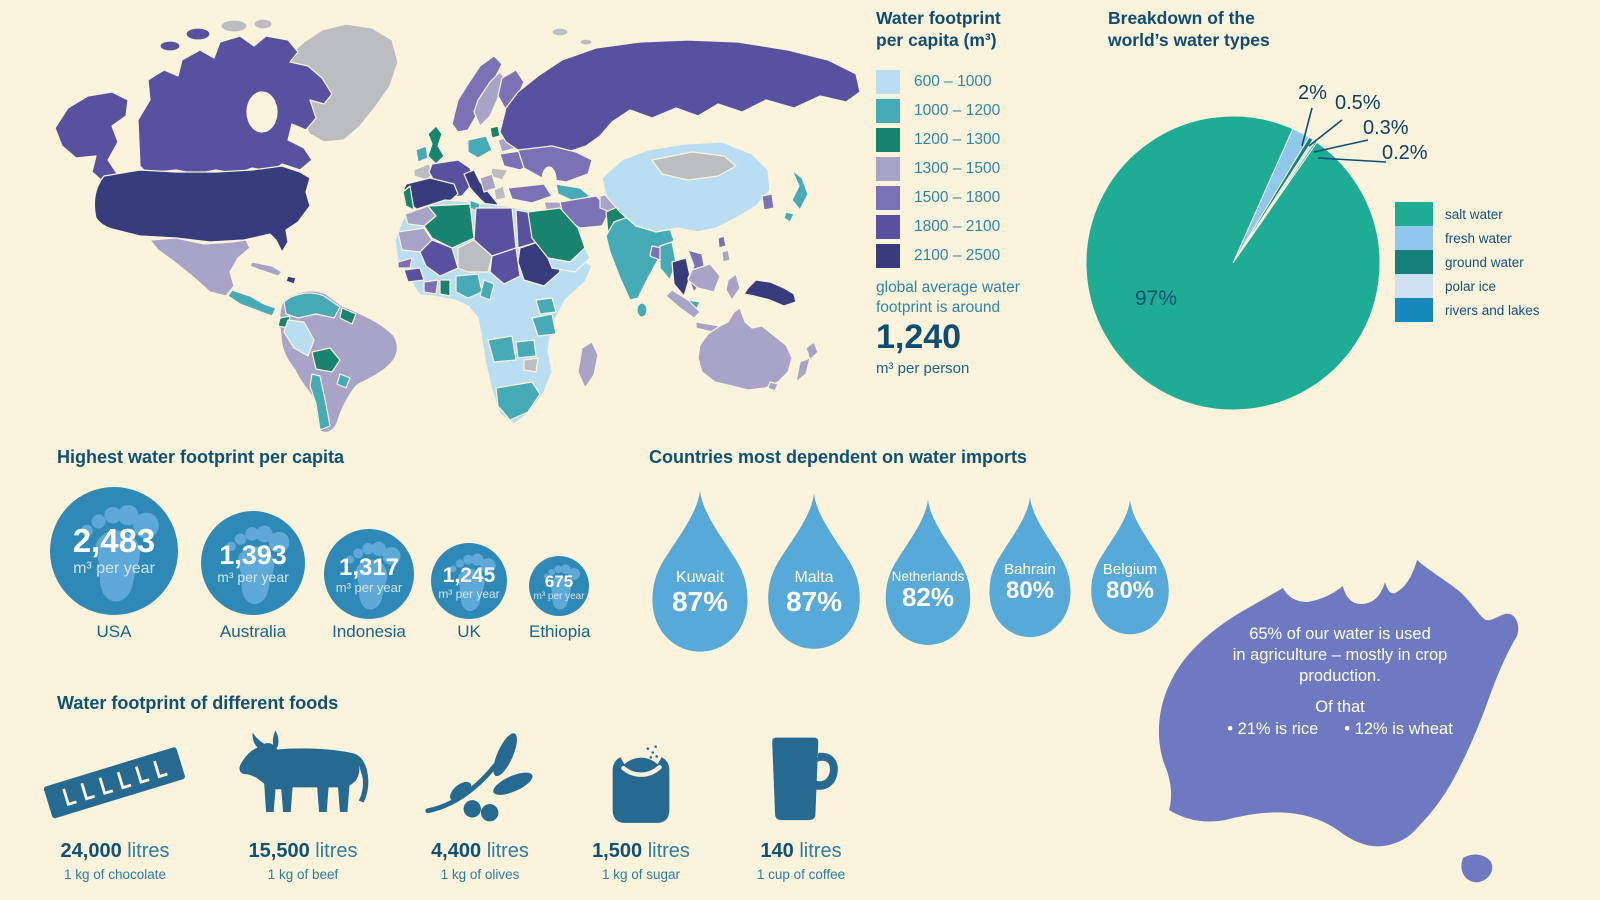  What do you see at coordinates (617, 851) in the screenshot?
I see `food-value: 1,500` at bounding box center [617, 851].